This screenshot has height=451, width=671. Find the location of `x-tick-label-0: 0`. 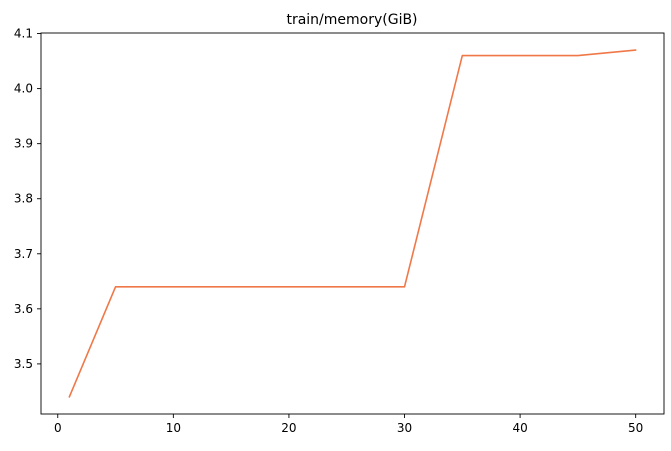

x-tick-label-0: 0 is located at coordinates (58, 428).